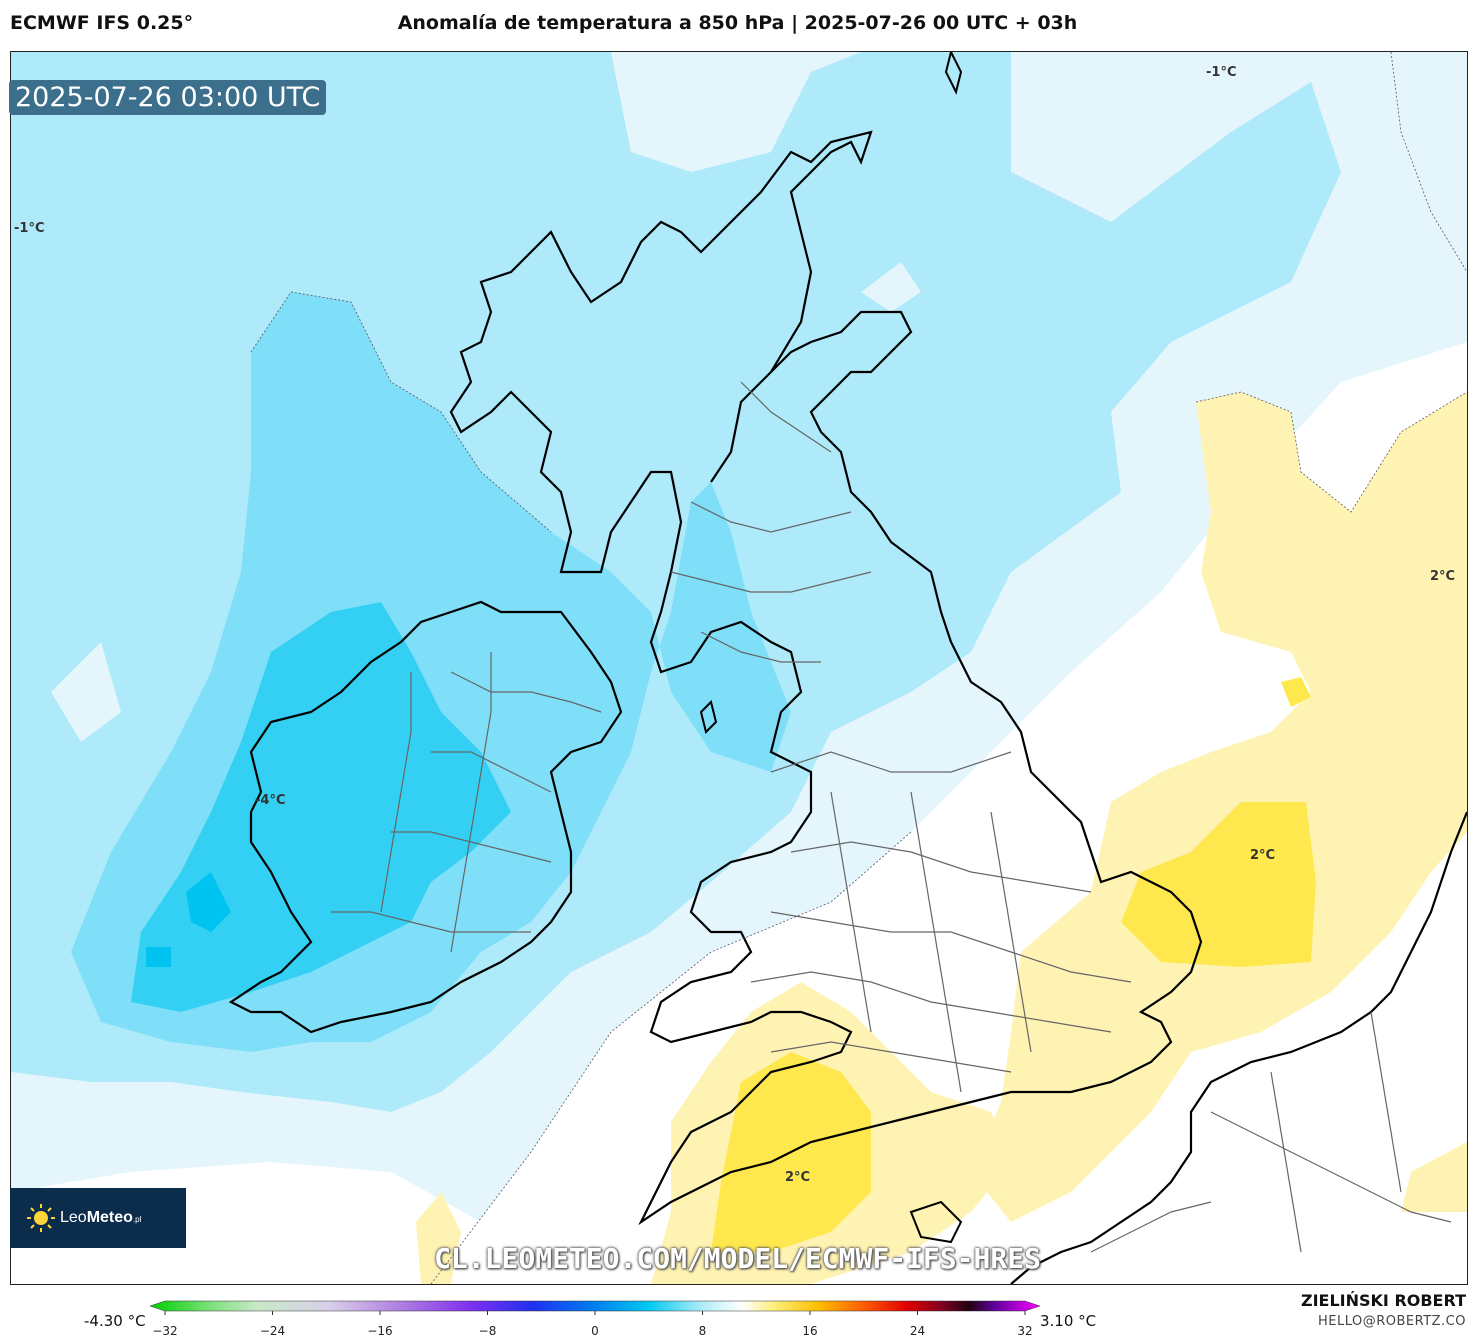 This screenshot has width=1475, height=1344. What do you see at coordinates (41, 1218) in the screenshot?
I see `sun-icon` at bounding box center [41, 1218].